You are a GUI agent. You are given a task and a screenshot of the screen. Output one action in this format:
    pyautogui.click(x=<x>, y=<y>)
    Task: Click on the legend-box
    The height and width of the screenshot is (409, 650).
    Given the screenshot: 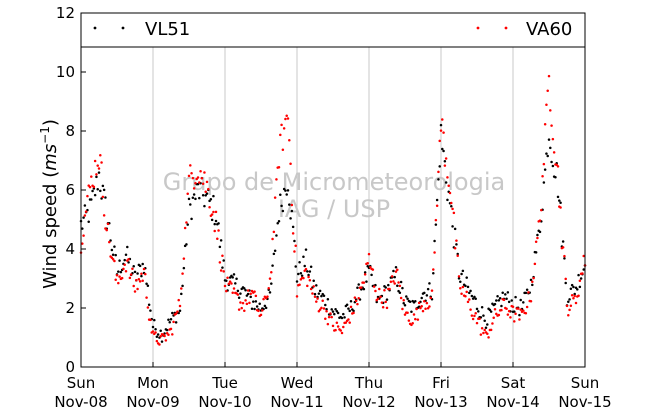 What is the action you would take?
    pyautogui.click(x=333, y=30)
    